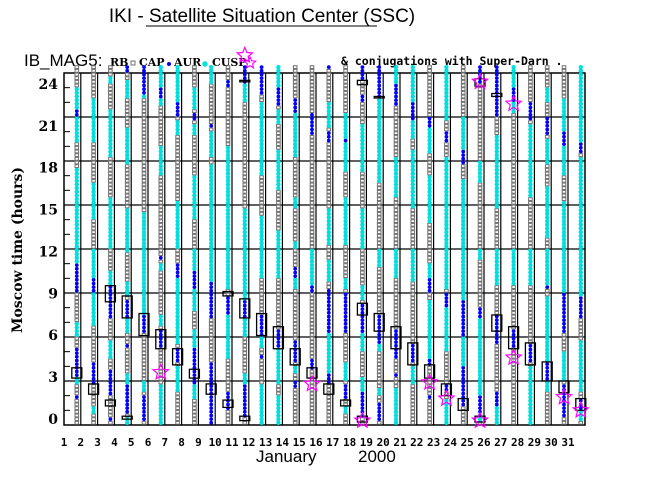 This screenshot has width=650, height=500. What do you see at coordinates (500, 442) in the screenshot?
I see `day-label: 27` at bounding box center [500, 442].